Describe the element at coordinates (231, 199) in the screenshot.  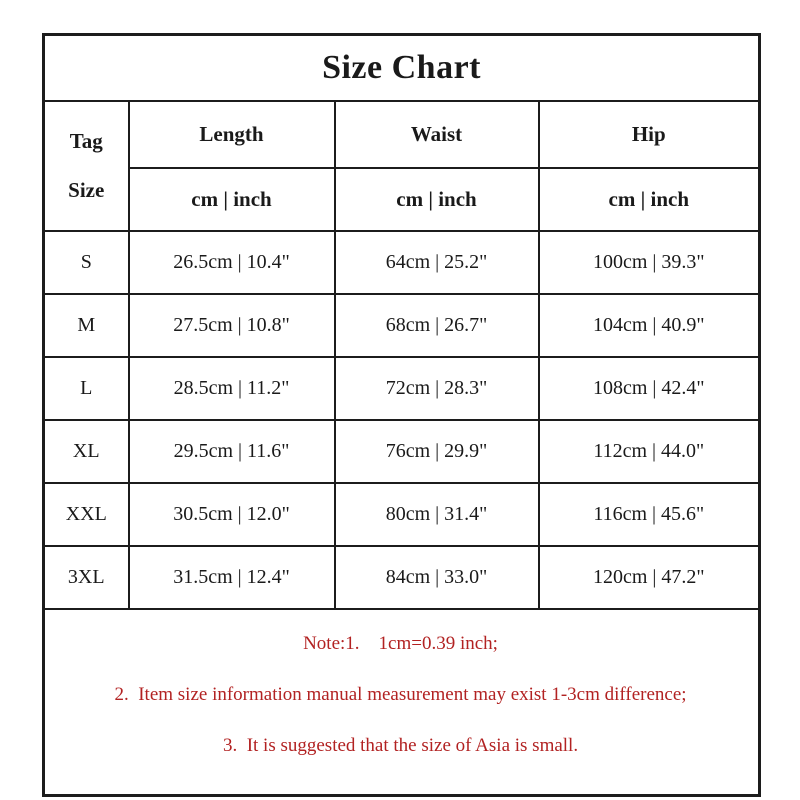
I see `unit-header-length: cm | inch` at that location.